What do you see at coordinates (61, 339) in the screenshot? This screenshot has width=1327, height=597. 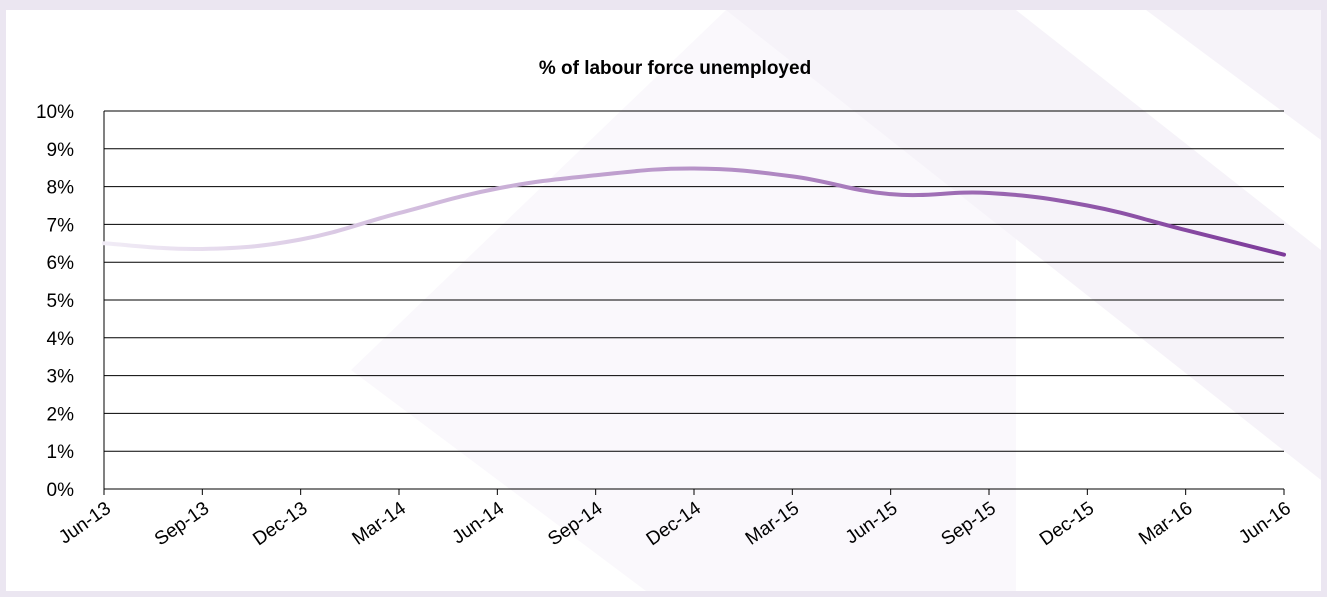 I see `y-tick-label: 4%` at bounding box center [61, 339].